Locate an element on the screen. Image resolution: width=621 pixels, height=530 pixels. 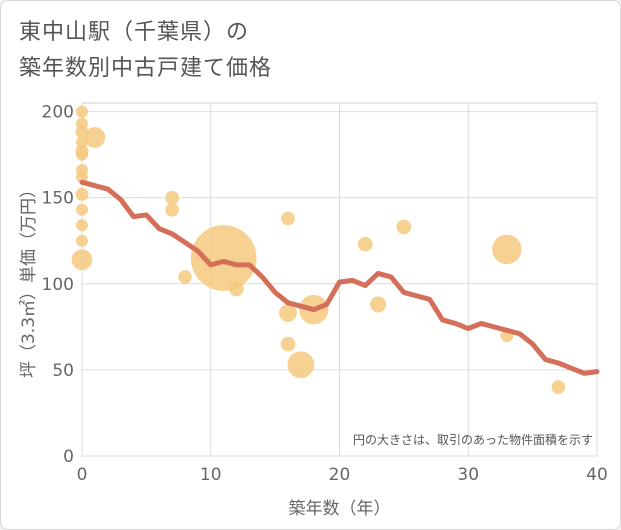
x-tick-label: 10 is located at coordinates (211, 475).